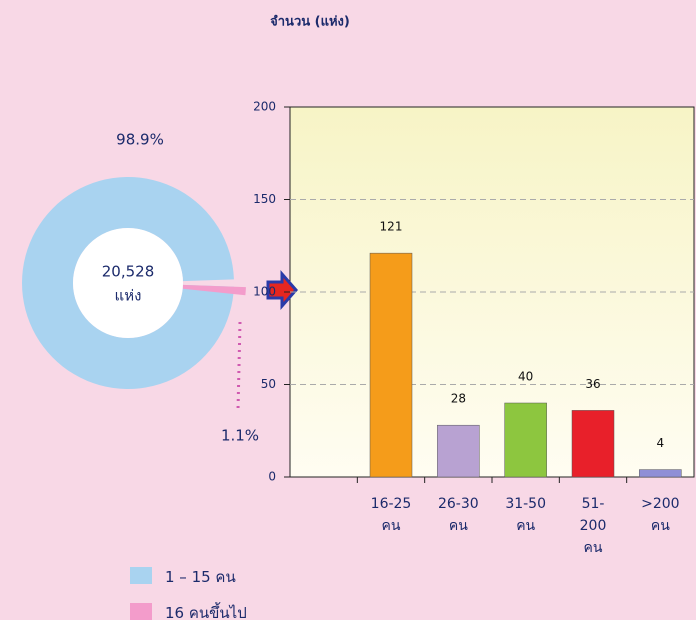  Describe the element at coordinates (128, 296) in the screenshot. I see `center-label: แห่ง` at that location.